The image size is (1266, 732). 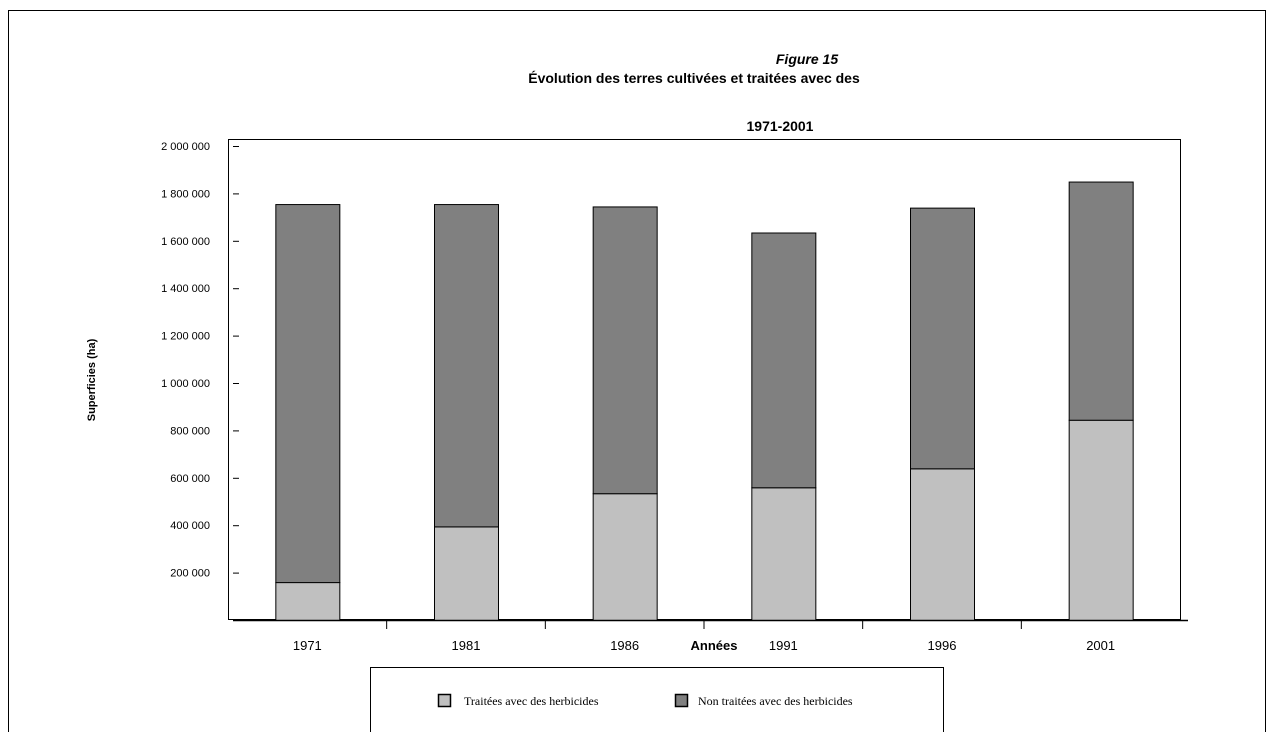 I want to click on x-tick-label: 1971, so click(x=307, y=645).